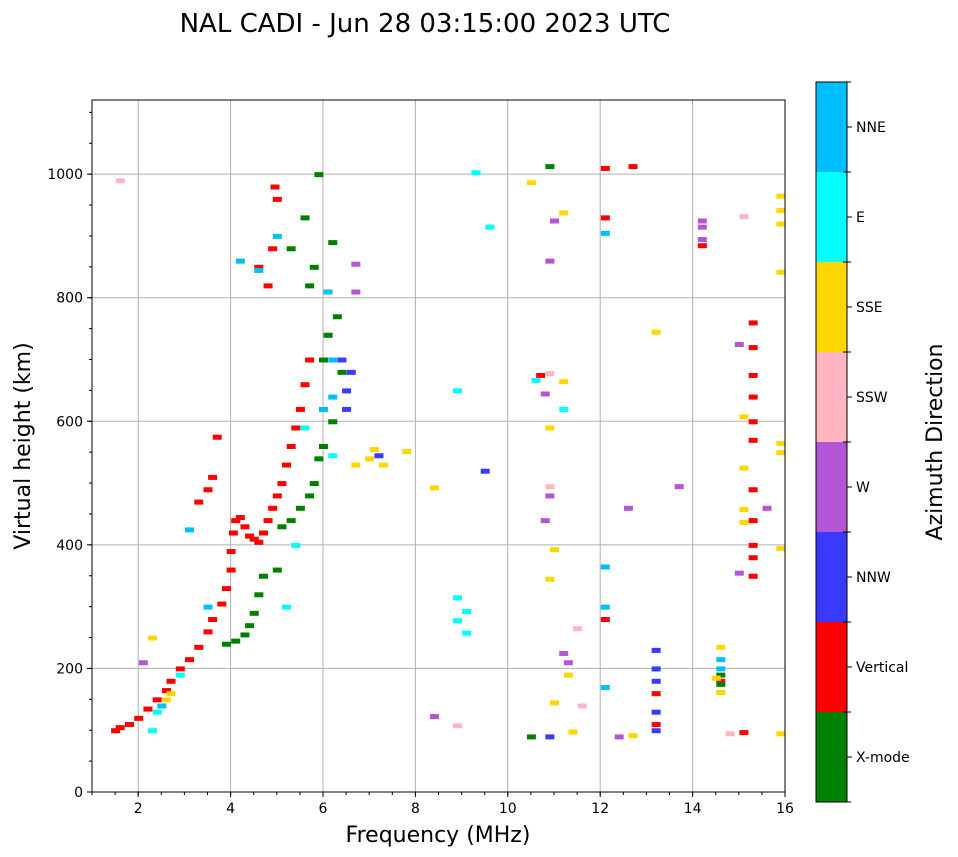  Describe the element at coordinates (871, 128) in the screenshot. I see `colorbar-tick-label: NNE` at that location.